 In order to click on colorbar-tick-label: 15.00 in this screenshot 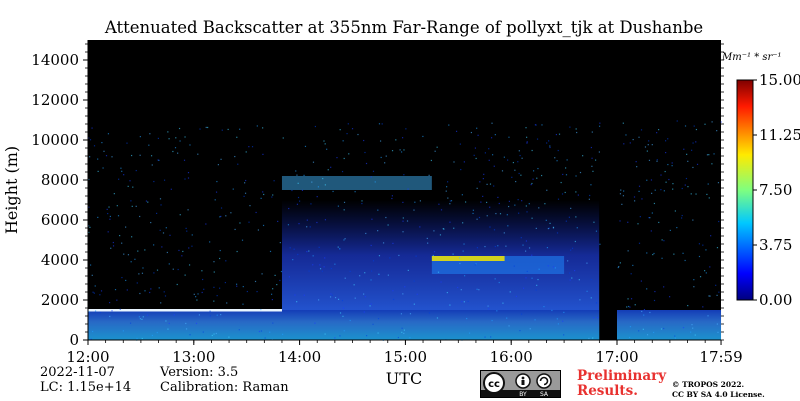, I will do `click(779, 80)`.